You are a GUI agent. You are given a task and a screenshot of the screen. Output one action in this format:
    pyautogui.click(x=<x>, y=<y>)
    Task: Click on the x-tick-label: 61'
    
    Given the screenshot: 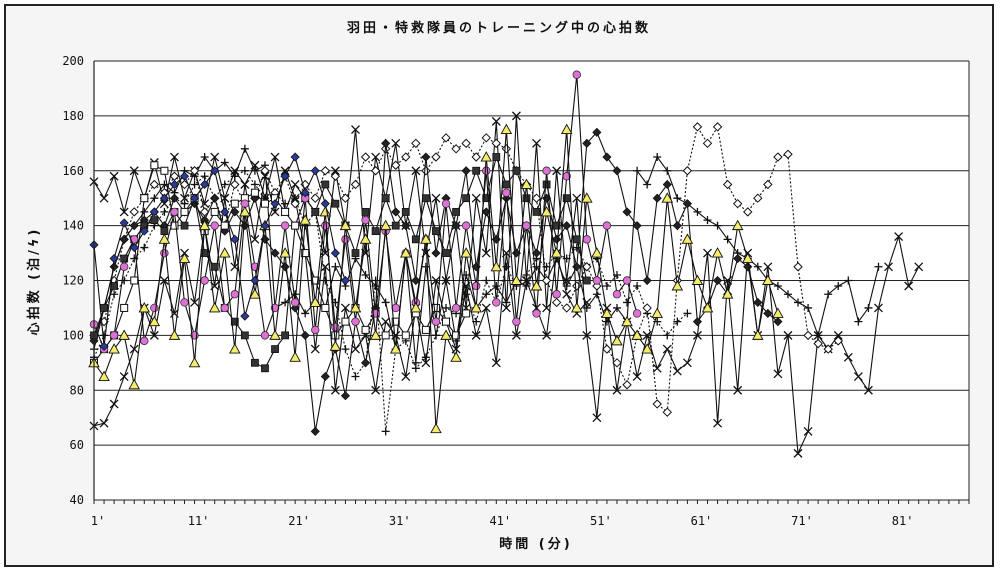 What is the action you would take?
    pyautogui.click(x=702, y=521)
    